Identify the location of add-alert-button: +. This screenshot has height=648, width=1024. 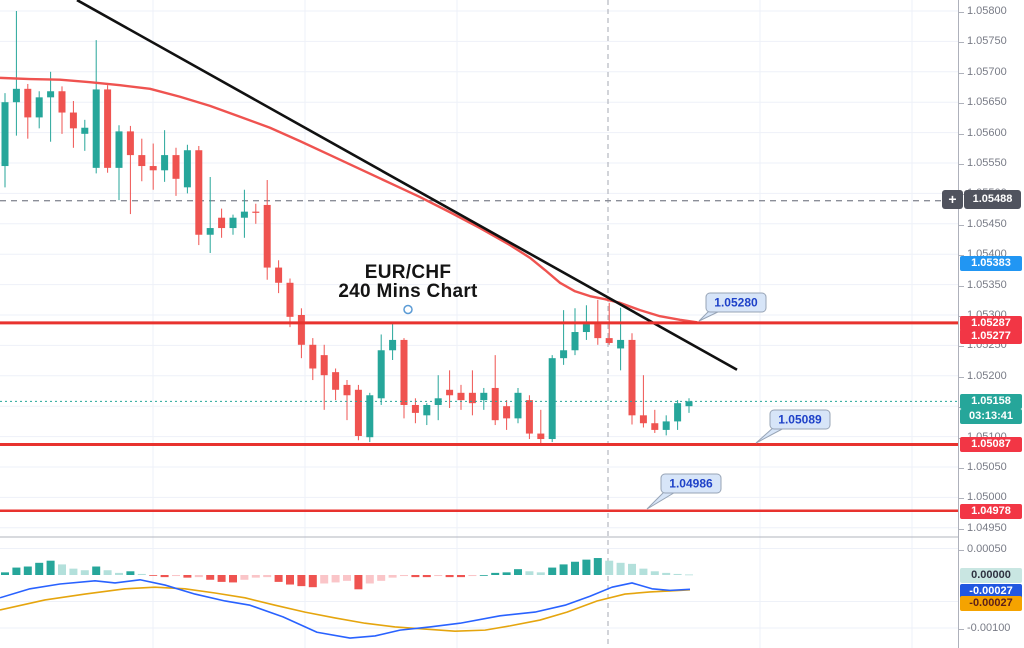
(952, 199).